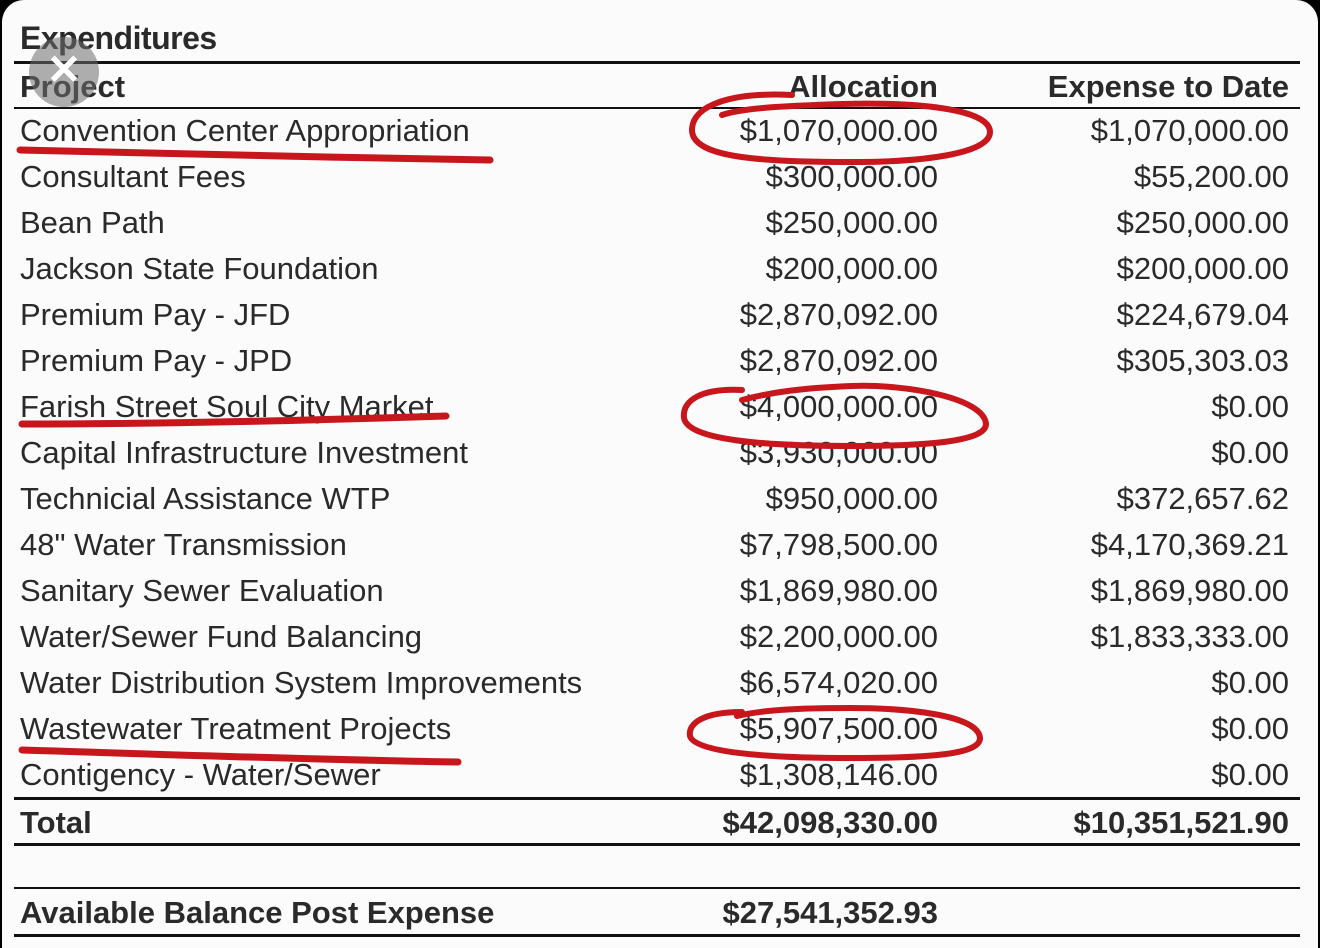  What do you see at coordinates (236, 728) in the screenshot?
I see `project-cell: Wastewater Treatment Projects` at bounding box center [236, 728].